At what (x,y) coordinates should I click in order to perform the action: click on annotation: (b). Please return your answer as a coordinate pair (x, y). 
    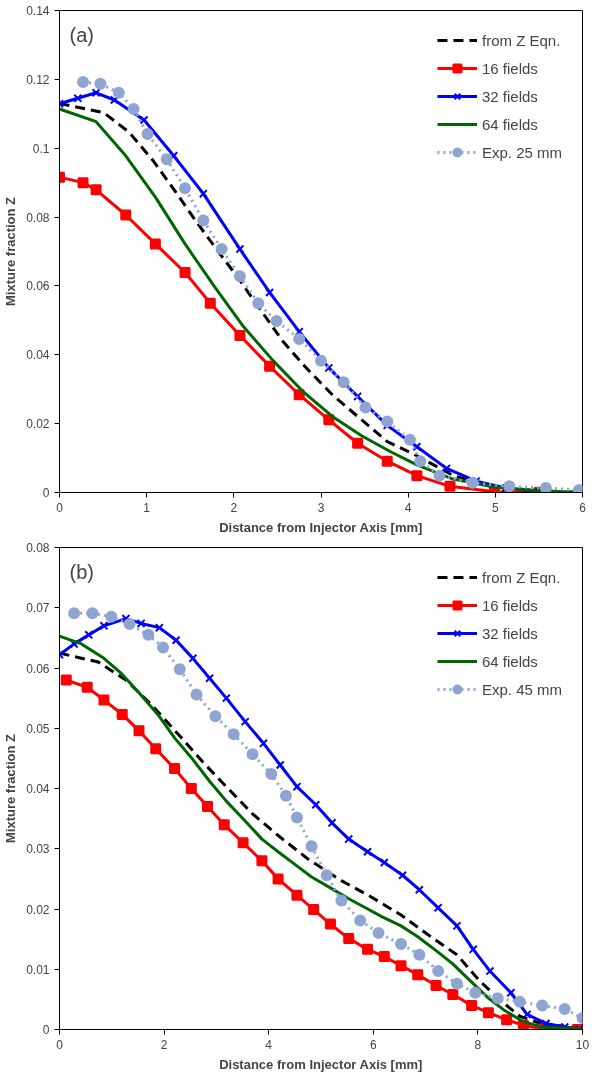
    Looking at the image, I should click on (81, 571).